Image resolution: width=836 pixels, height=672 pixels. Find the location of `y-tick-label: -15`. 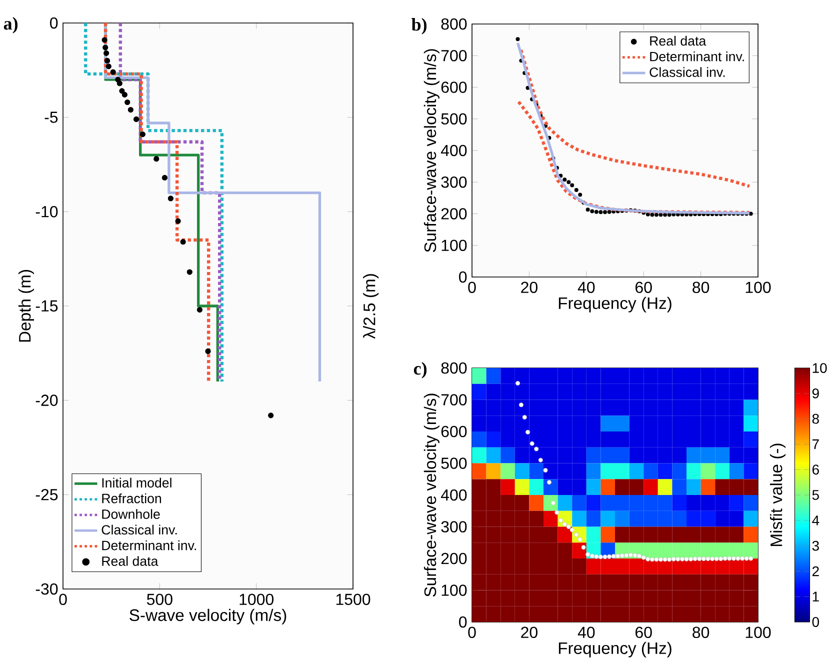

y-tick-label: -15 is located at coordinates (47, 306).